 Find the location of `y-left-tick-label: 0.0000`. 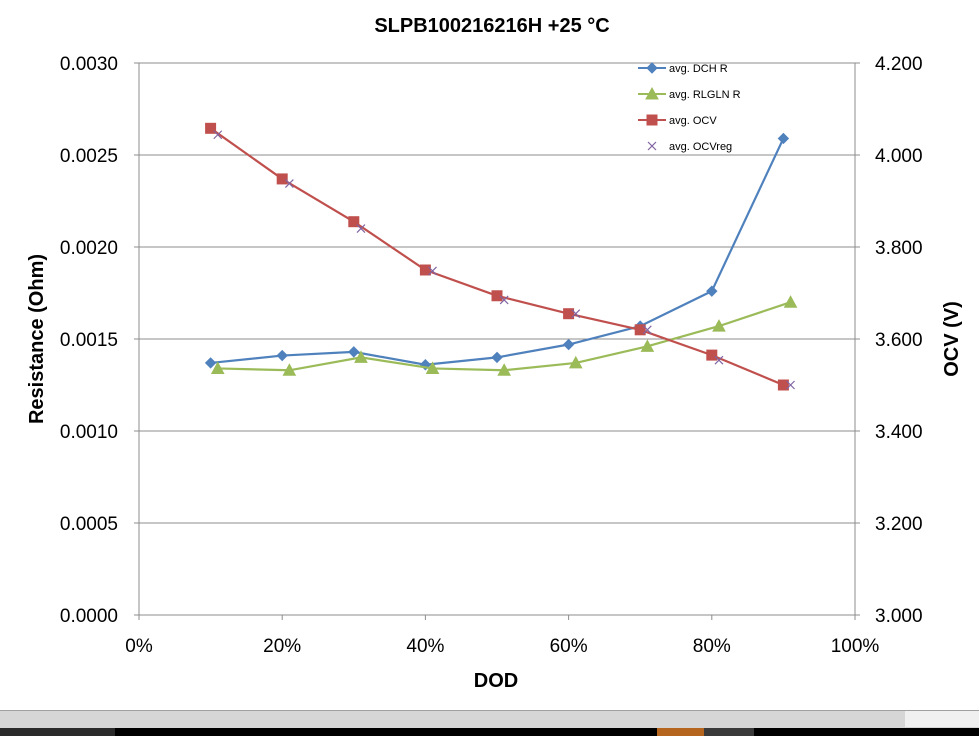

y-left-tick-label: 0.0000 is located at coordinates (89, 616).